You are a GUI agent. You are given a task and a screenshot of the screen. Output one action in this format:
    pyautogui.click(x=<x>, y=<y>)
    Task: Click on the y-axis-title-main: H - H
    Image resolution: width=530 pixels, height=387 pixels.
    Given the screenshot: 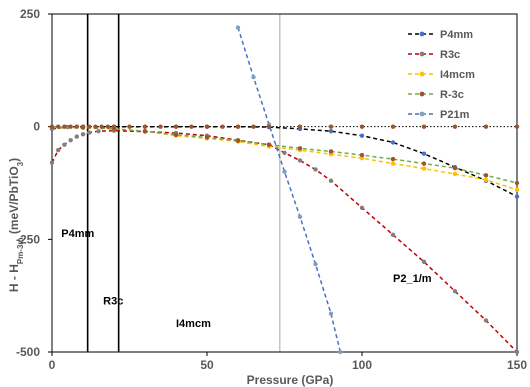 What is the action you would take?
    pyautogui.click(x=14, y=278)
    